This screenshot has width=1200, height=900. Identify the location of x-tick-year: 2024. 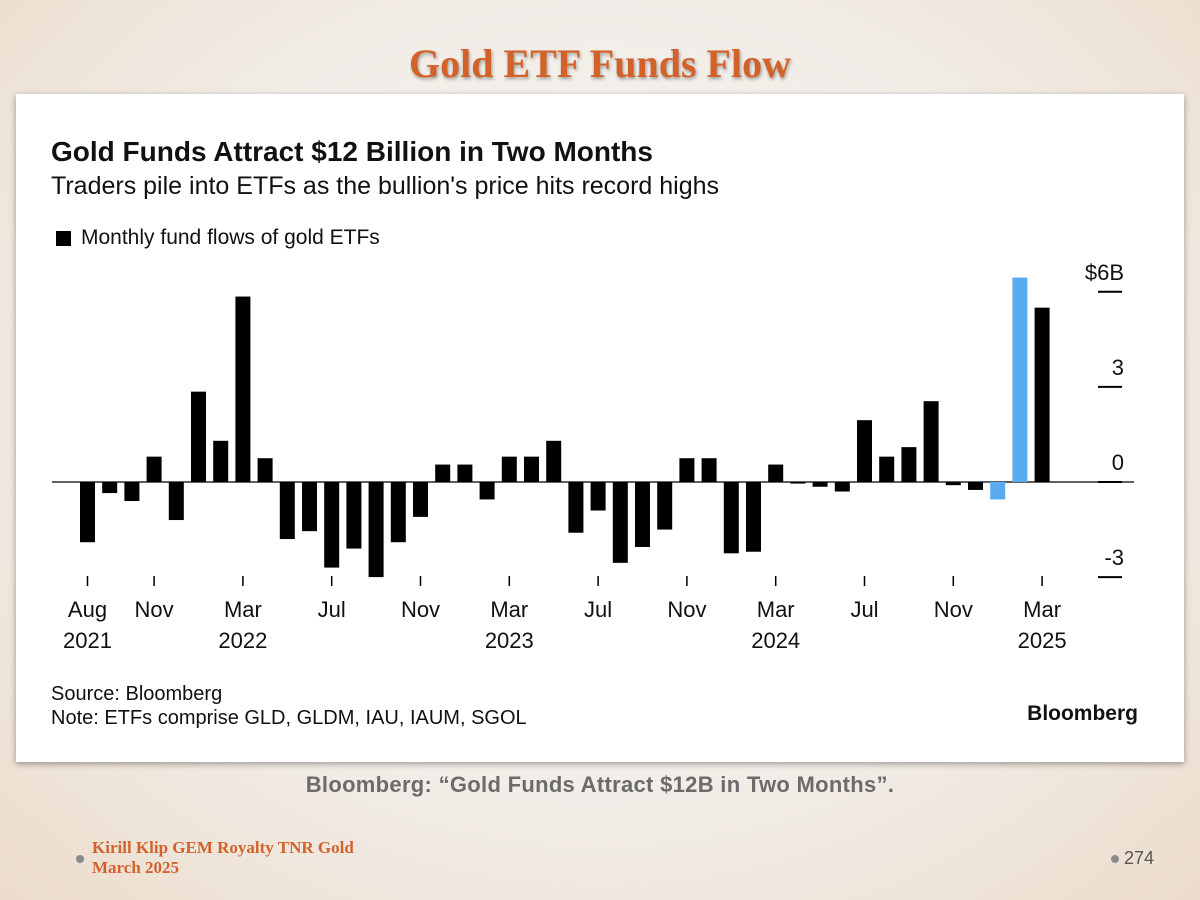
(775, 640).